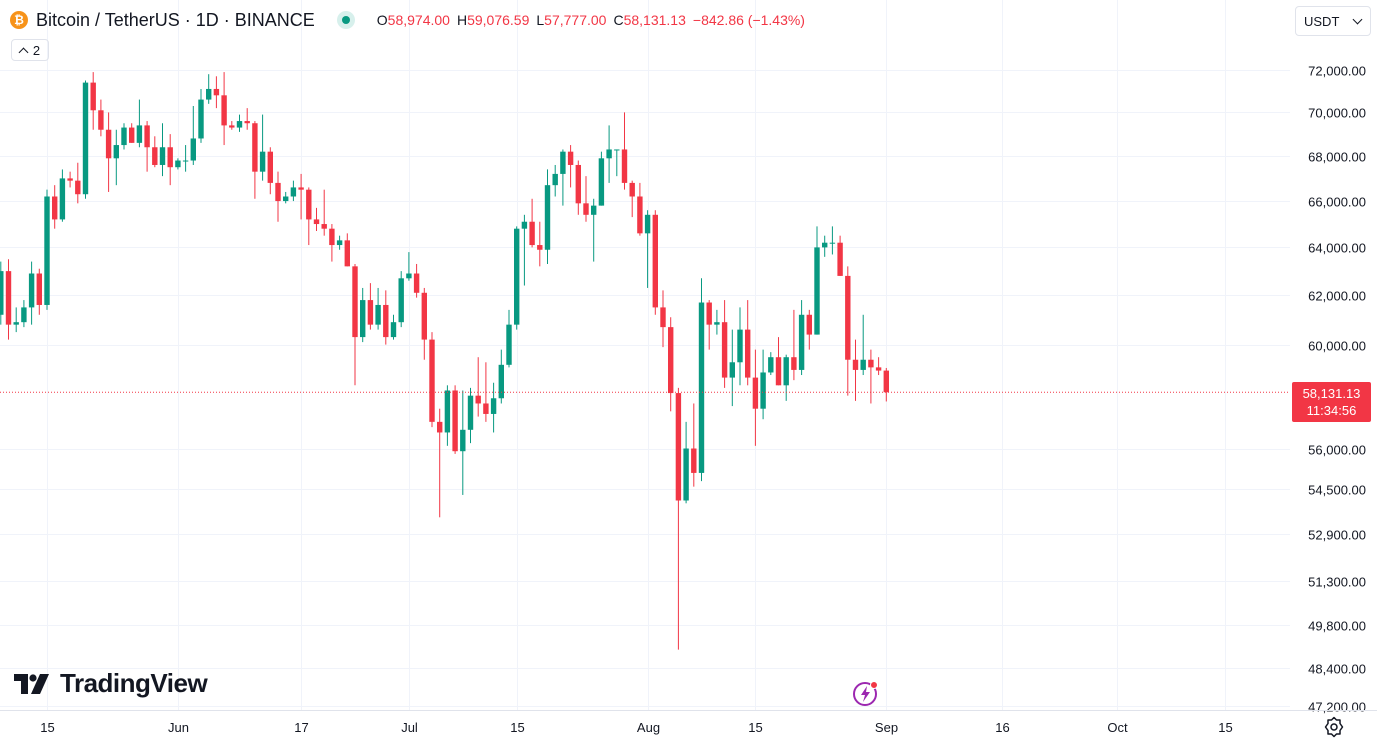 This screenshot has height=753, width=1377. What do you see at coordinates (636, 727) in the screenshot?
I see `time-axis: 15 Jun 17 Jul 15 Aug 15 Sep 16 Oct 15` at bounding box center [636, 727].